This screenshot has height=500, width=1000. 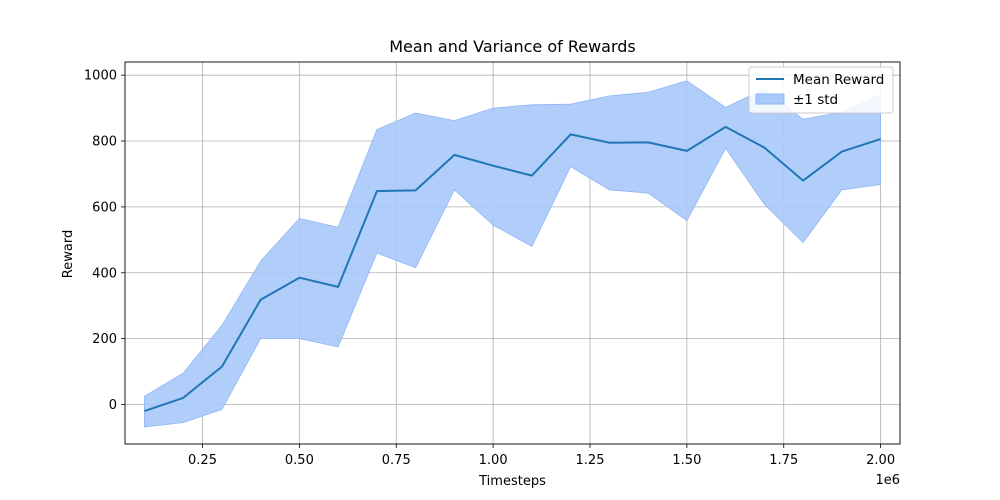 What do you see at coordinates (104, 207) in the screenshot?
I see `y-tick-label: 600` at bounding box center [104, 207].